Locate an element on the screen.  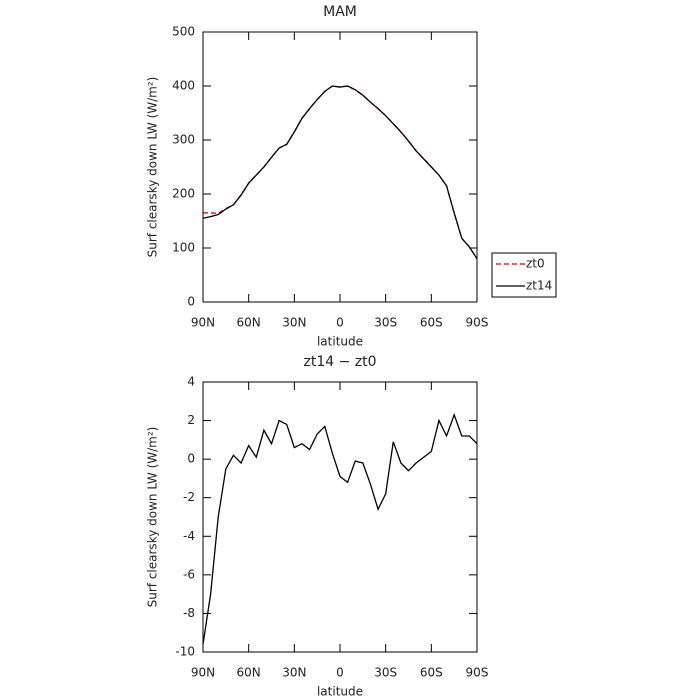
y-tick-label: -10 is located at coordinates (185, 652).